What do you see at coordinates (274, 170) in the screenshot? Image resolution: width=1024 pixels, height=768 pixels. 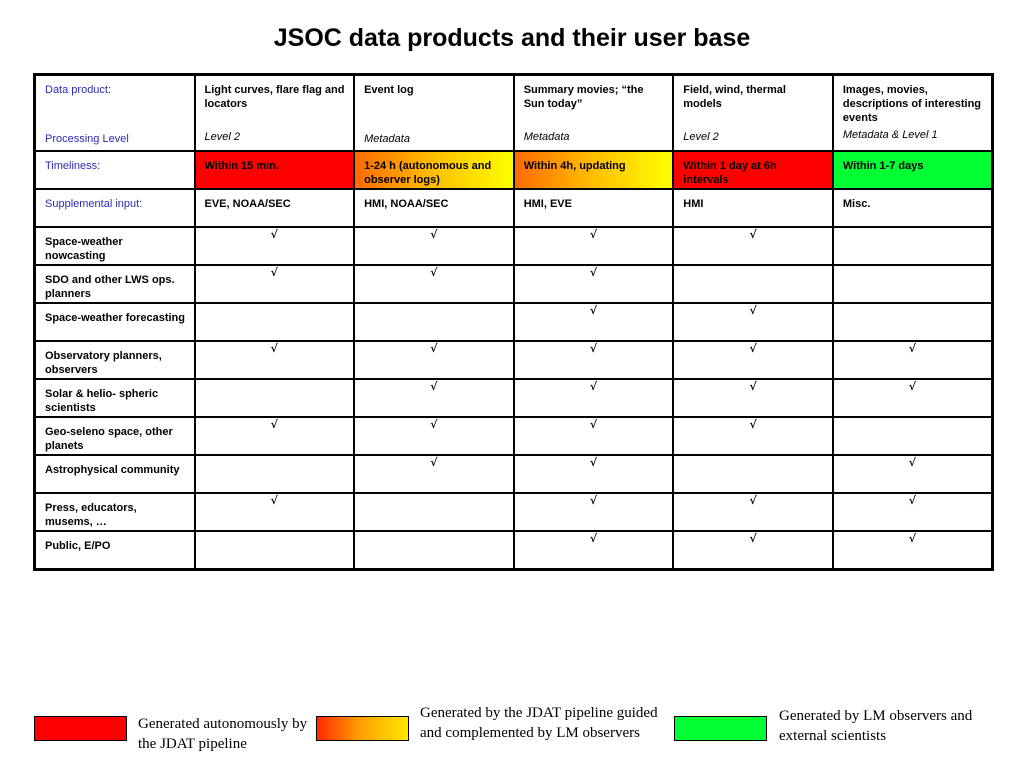 I see `timeliness-cell: Within 15 min.` at bounding box center [274, 170].